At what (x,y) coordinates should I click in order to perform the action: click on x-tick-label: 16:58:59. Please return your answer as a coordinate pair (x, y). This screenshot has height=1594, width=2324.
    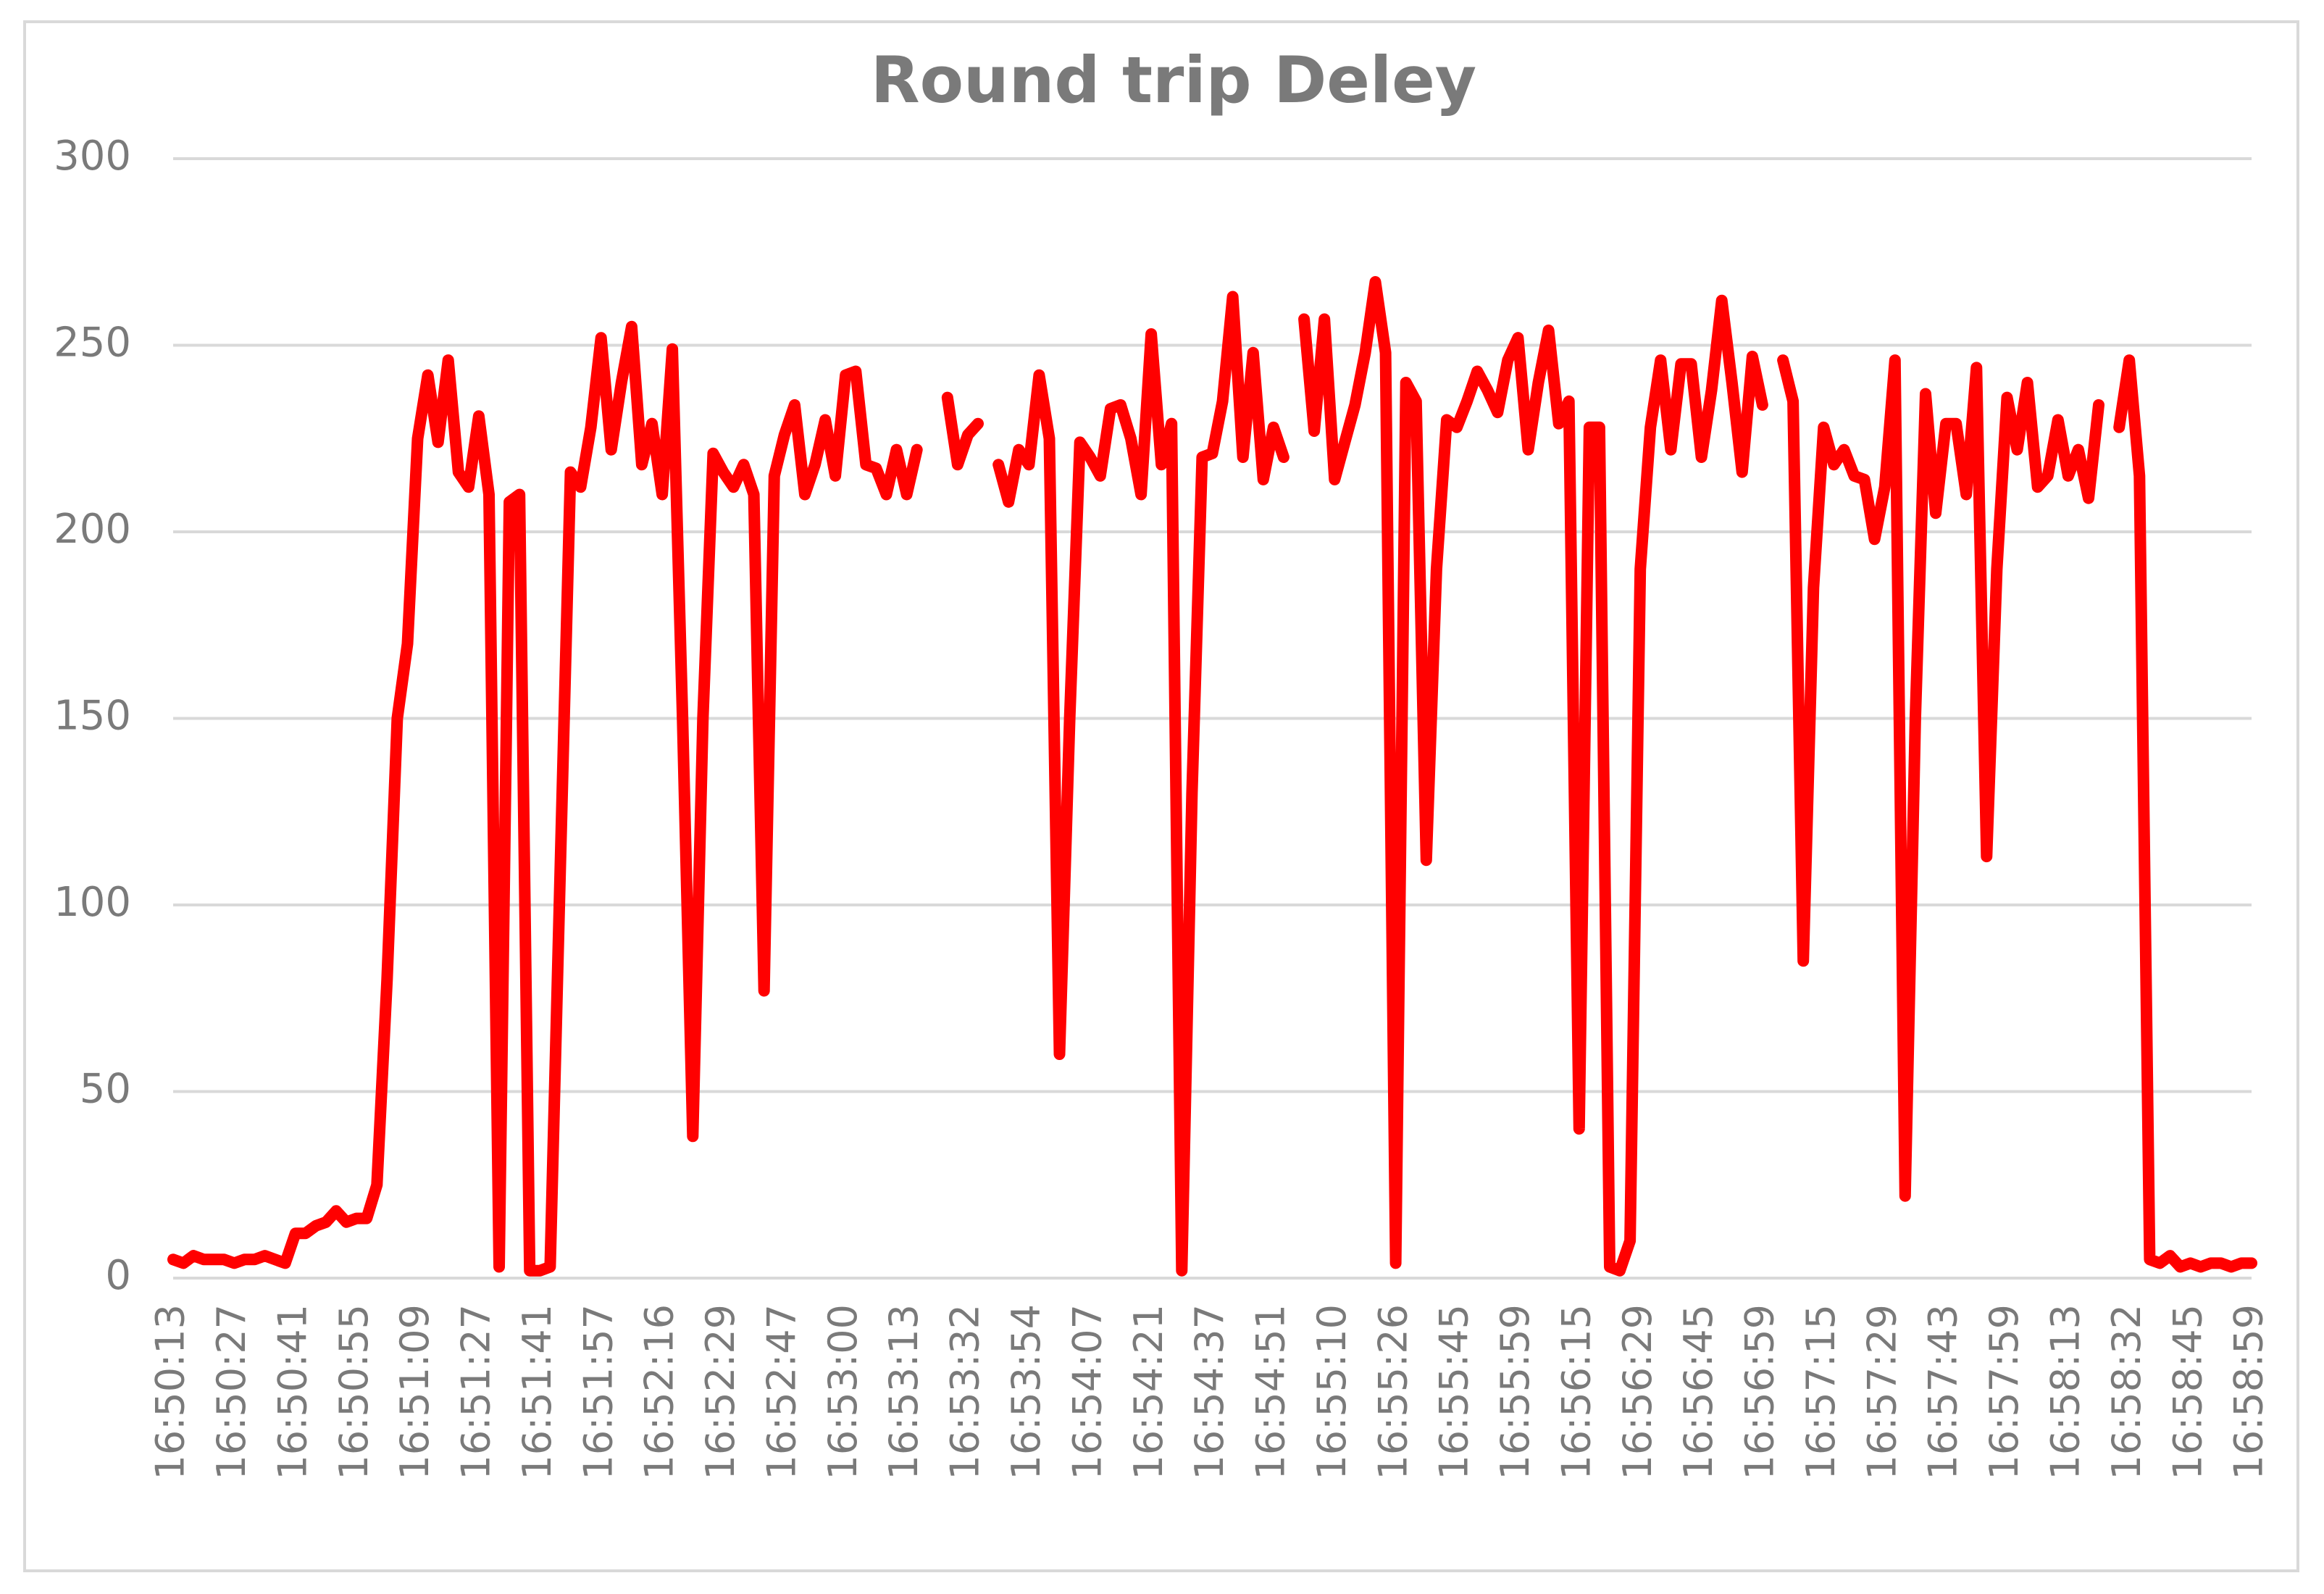
    Looking at the image, I should click on (2249, 1392).